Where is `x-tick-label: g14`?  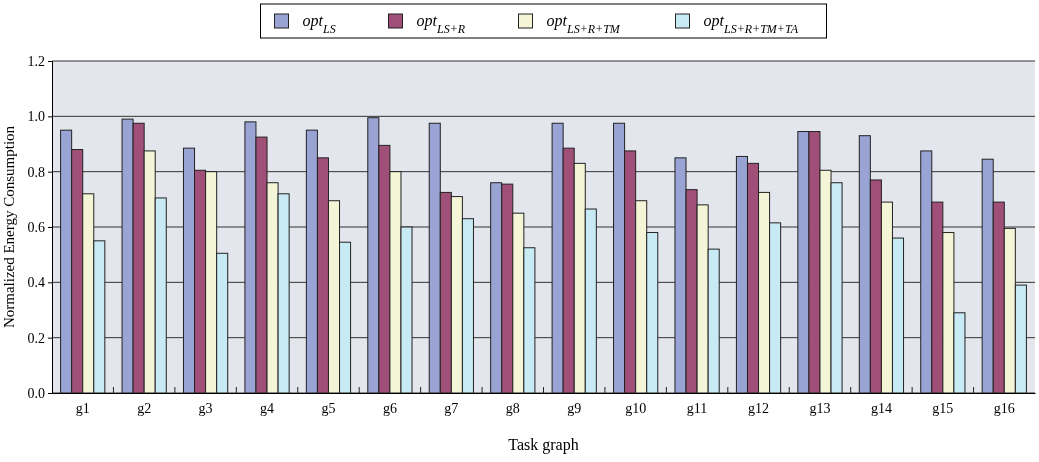 x-tick-label: g14 is located at coordinates (881, 408).